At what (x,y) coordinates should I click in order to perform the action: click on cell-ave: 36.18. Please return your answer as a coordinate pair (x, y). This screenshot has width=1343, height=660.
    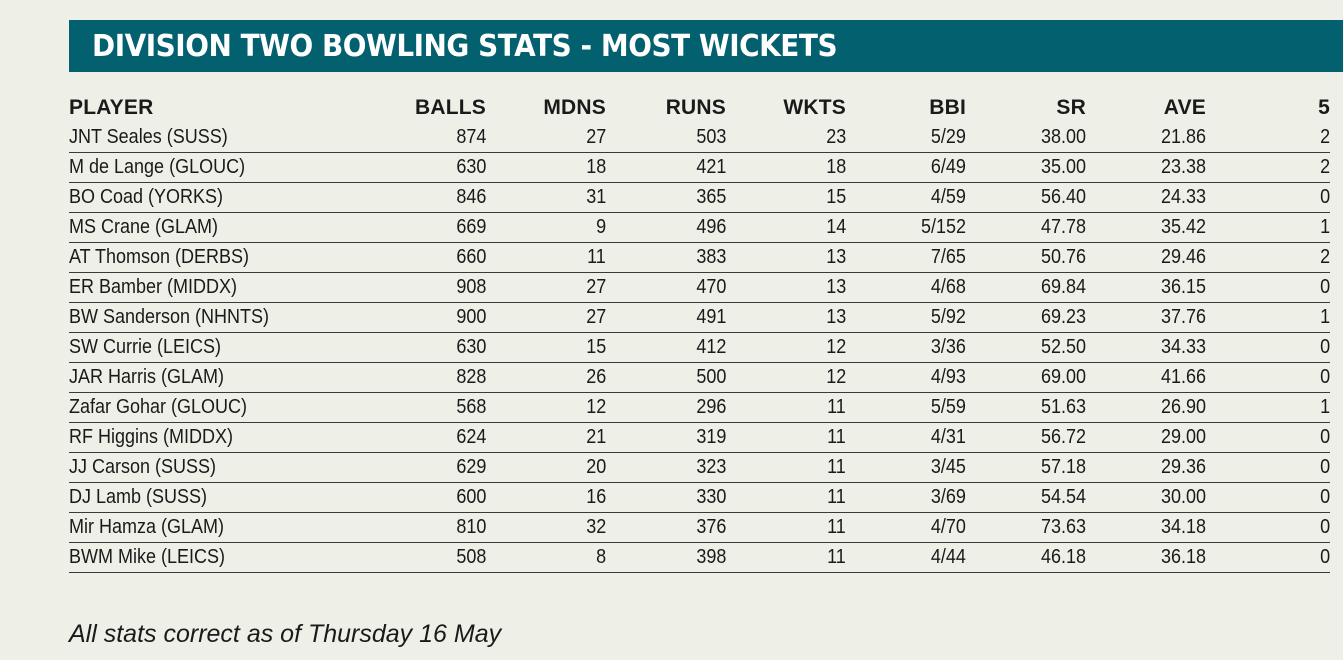
    Looking at the image, I should click on (1146, 557).